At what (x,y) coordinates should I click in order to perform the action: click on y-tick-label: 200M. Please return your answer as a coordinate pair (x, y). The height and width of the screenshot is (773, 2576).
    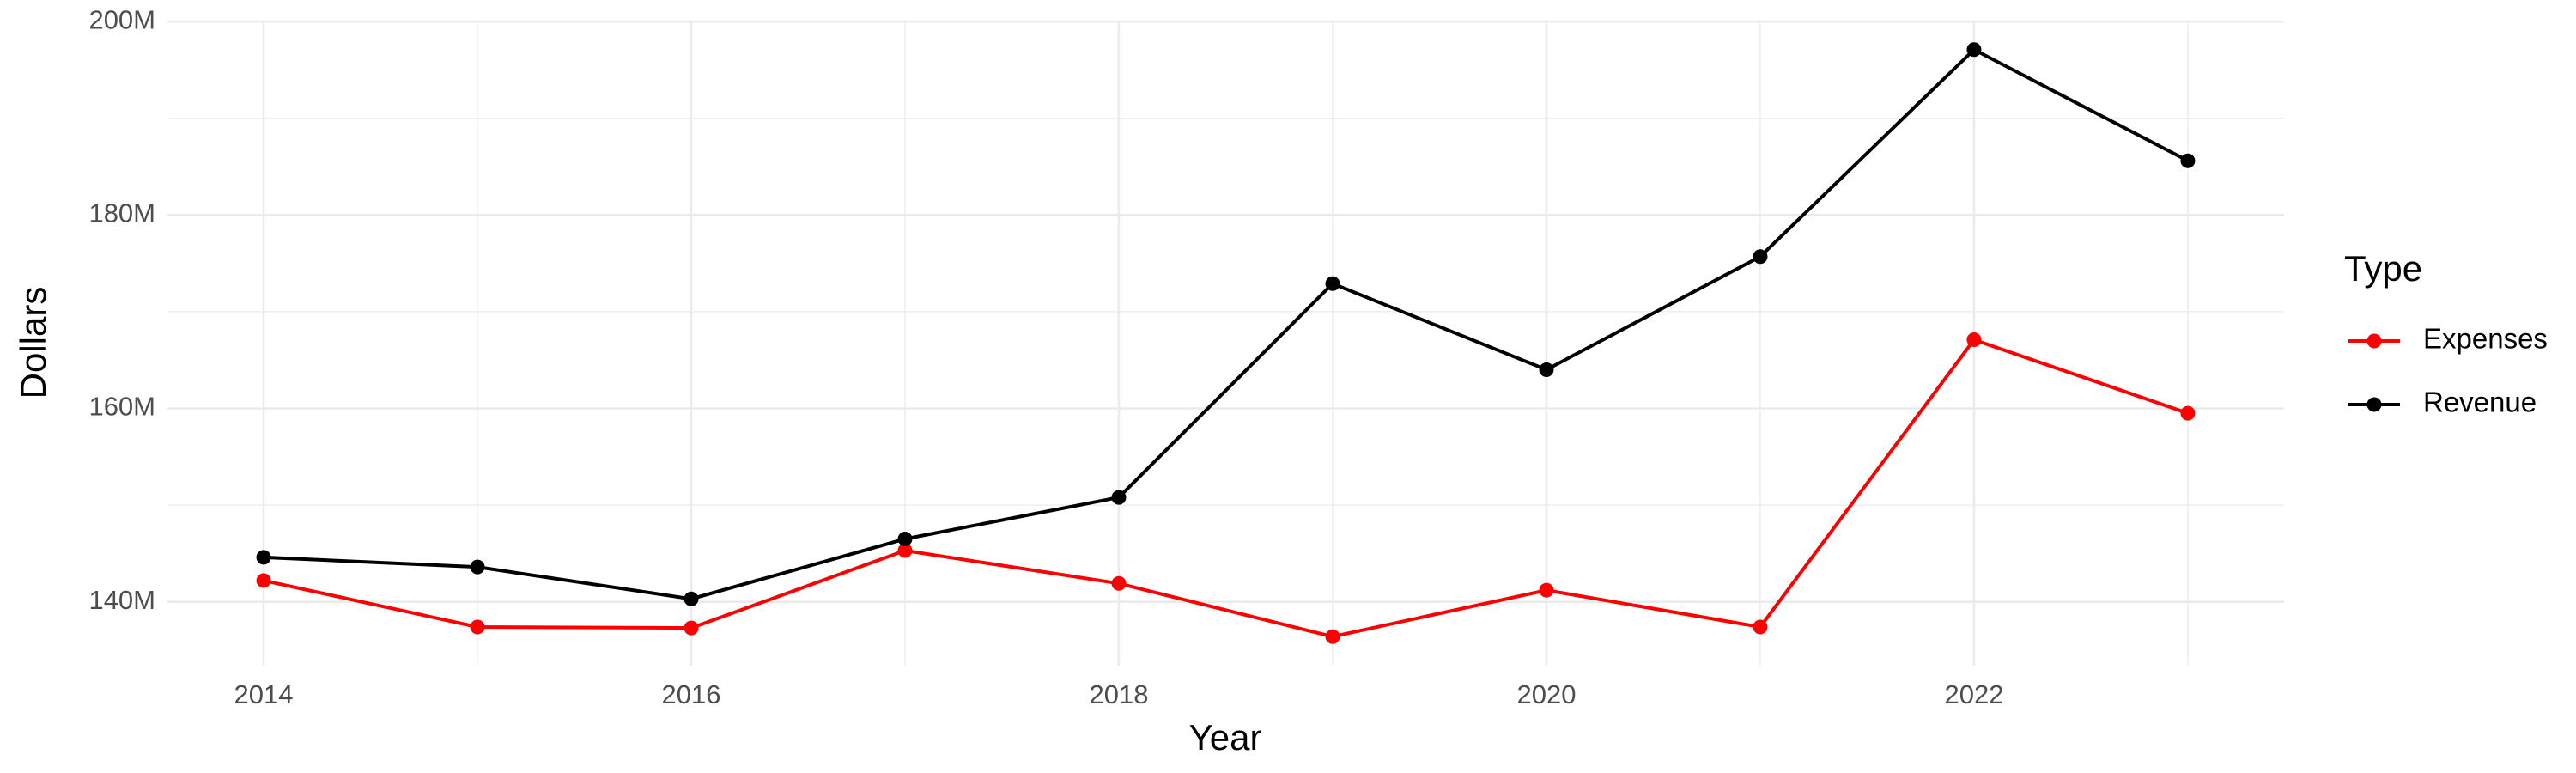
    Looking at the image, I should click on (122, 19).